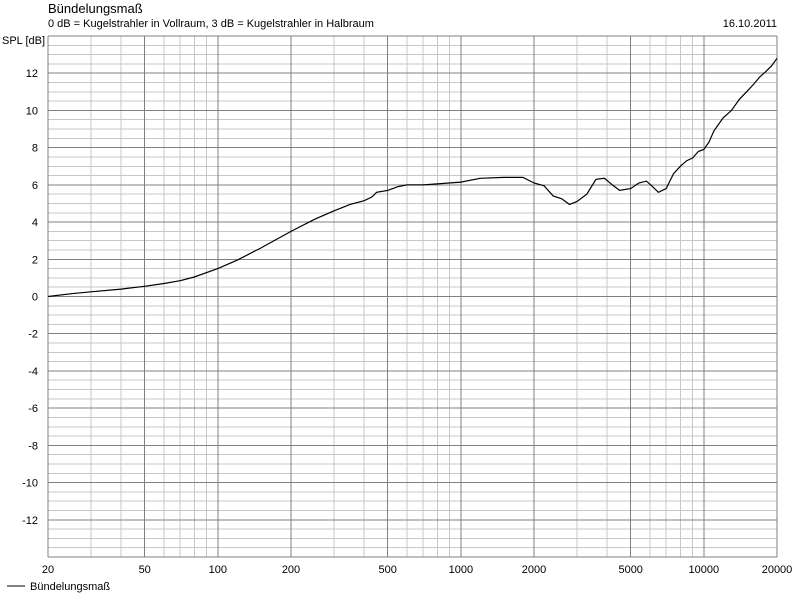  I want to click on y-tick-label: 4, so click(35, 223).